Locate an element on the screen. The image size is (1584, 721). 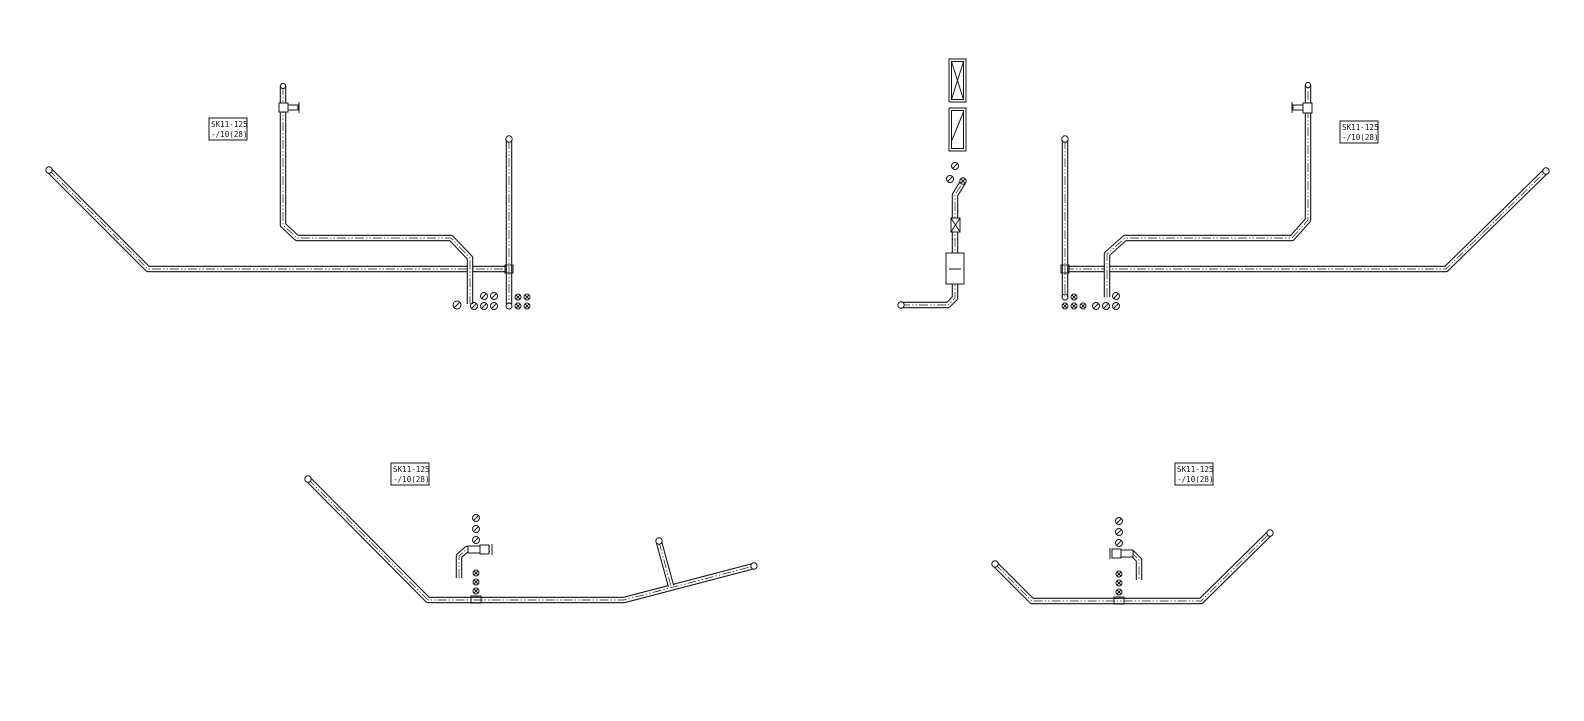
assembly-top-left: SK11-125 -/10(28) is located at coordinates (288, 196).